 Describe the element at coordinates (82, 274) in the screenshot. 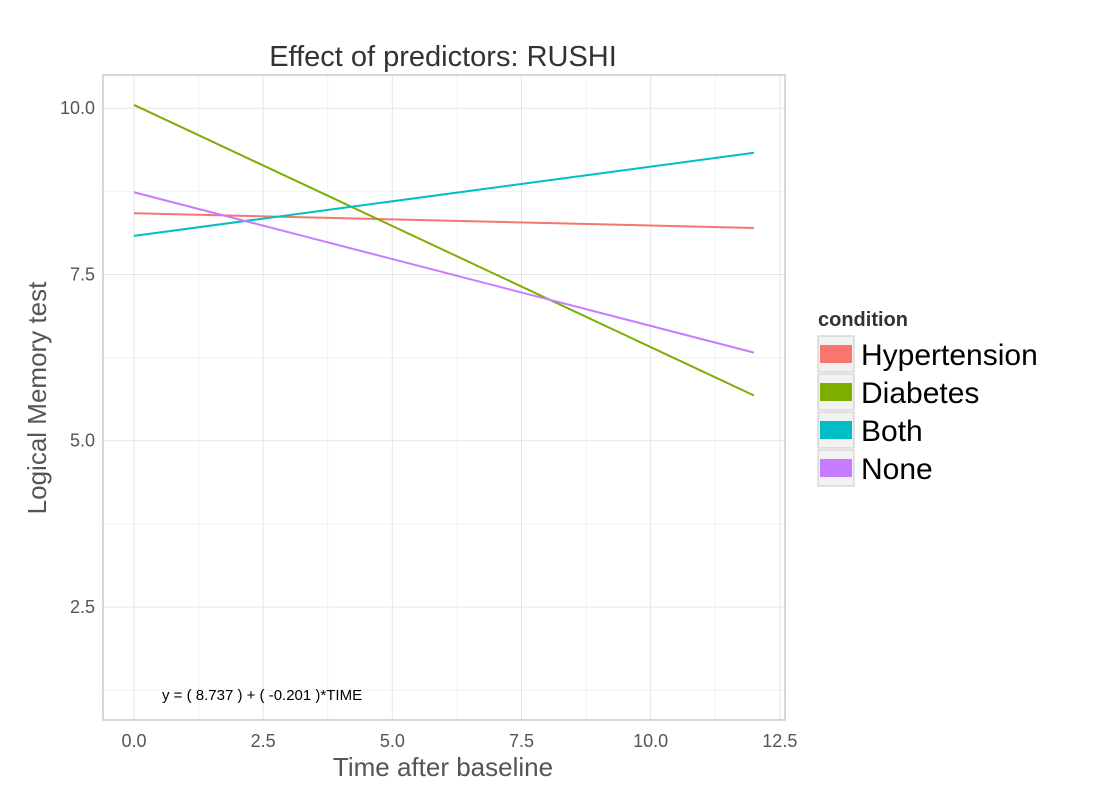

I see `y-tick-label: 7.5` at that location.